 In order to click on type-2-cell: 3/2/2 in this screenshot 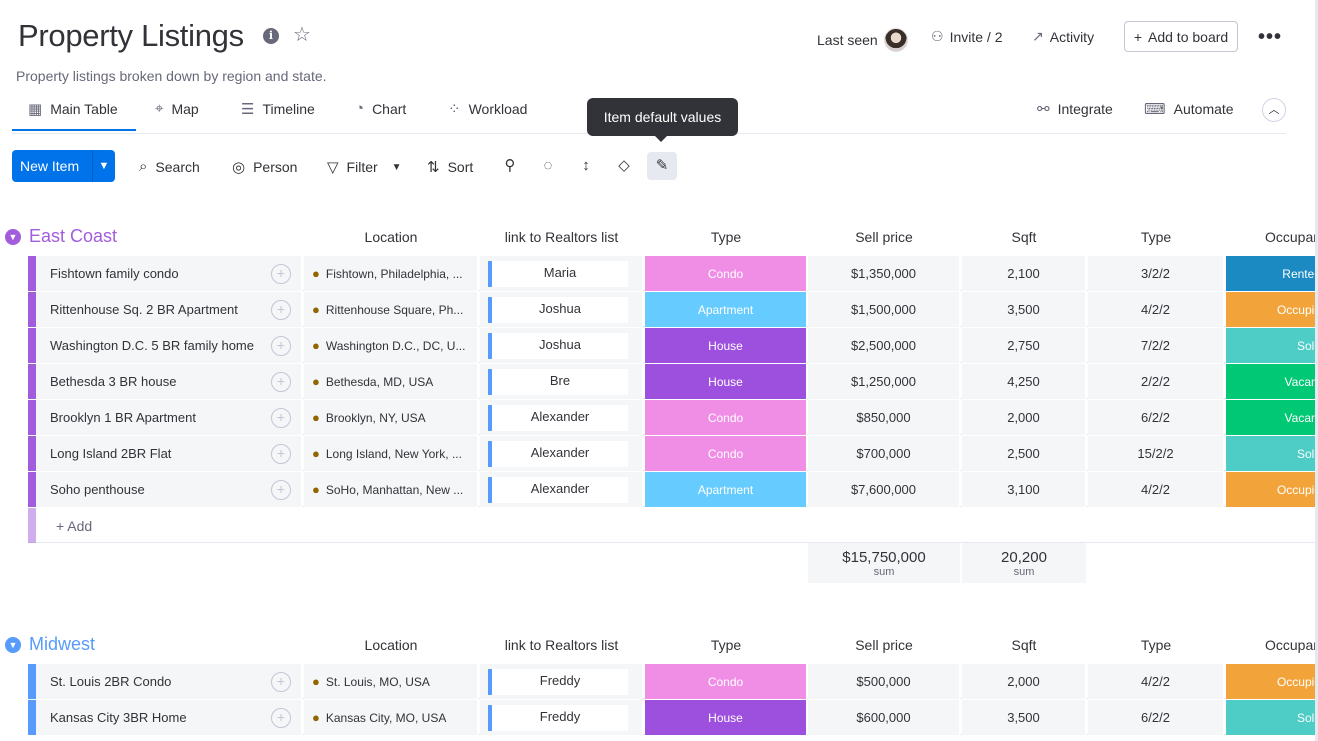, I will do `click(1156, 273)`.